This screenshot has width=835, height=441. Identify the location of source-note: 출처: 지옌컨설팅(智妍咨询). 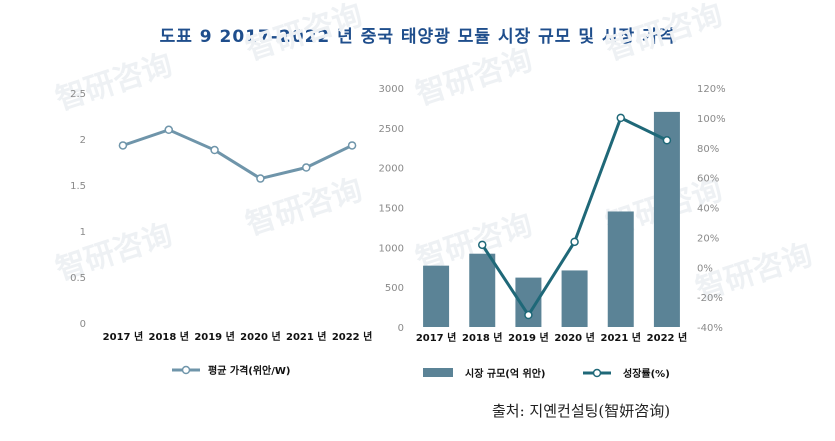
(581, 411).